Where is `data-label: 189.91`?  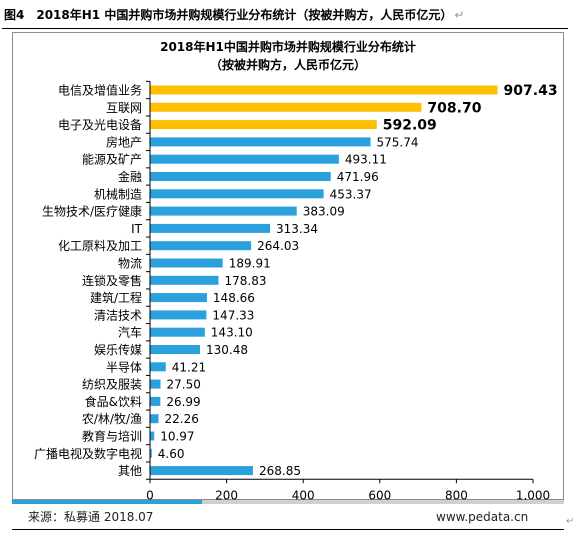
data-label: 189.91 is located at coordinates (250, 264).